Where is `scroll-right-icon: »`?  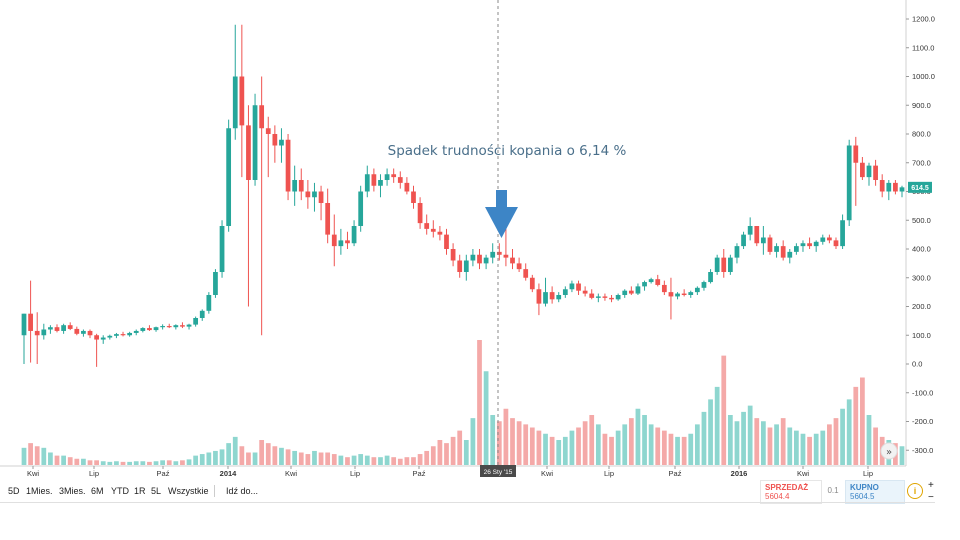
scroll-right-icon: » is located at coordinates (889, 451).